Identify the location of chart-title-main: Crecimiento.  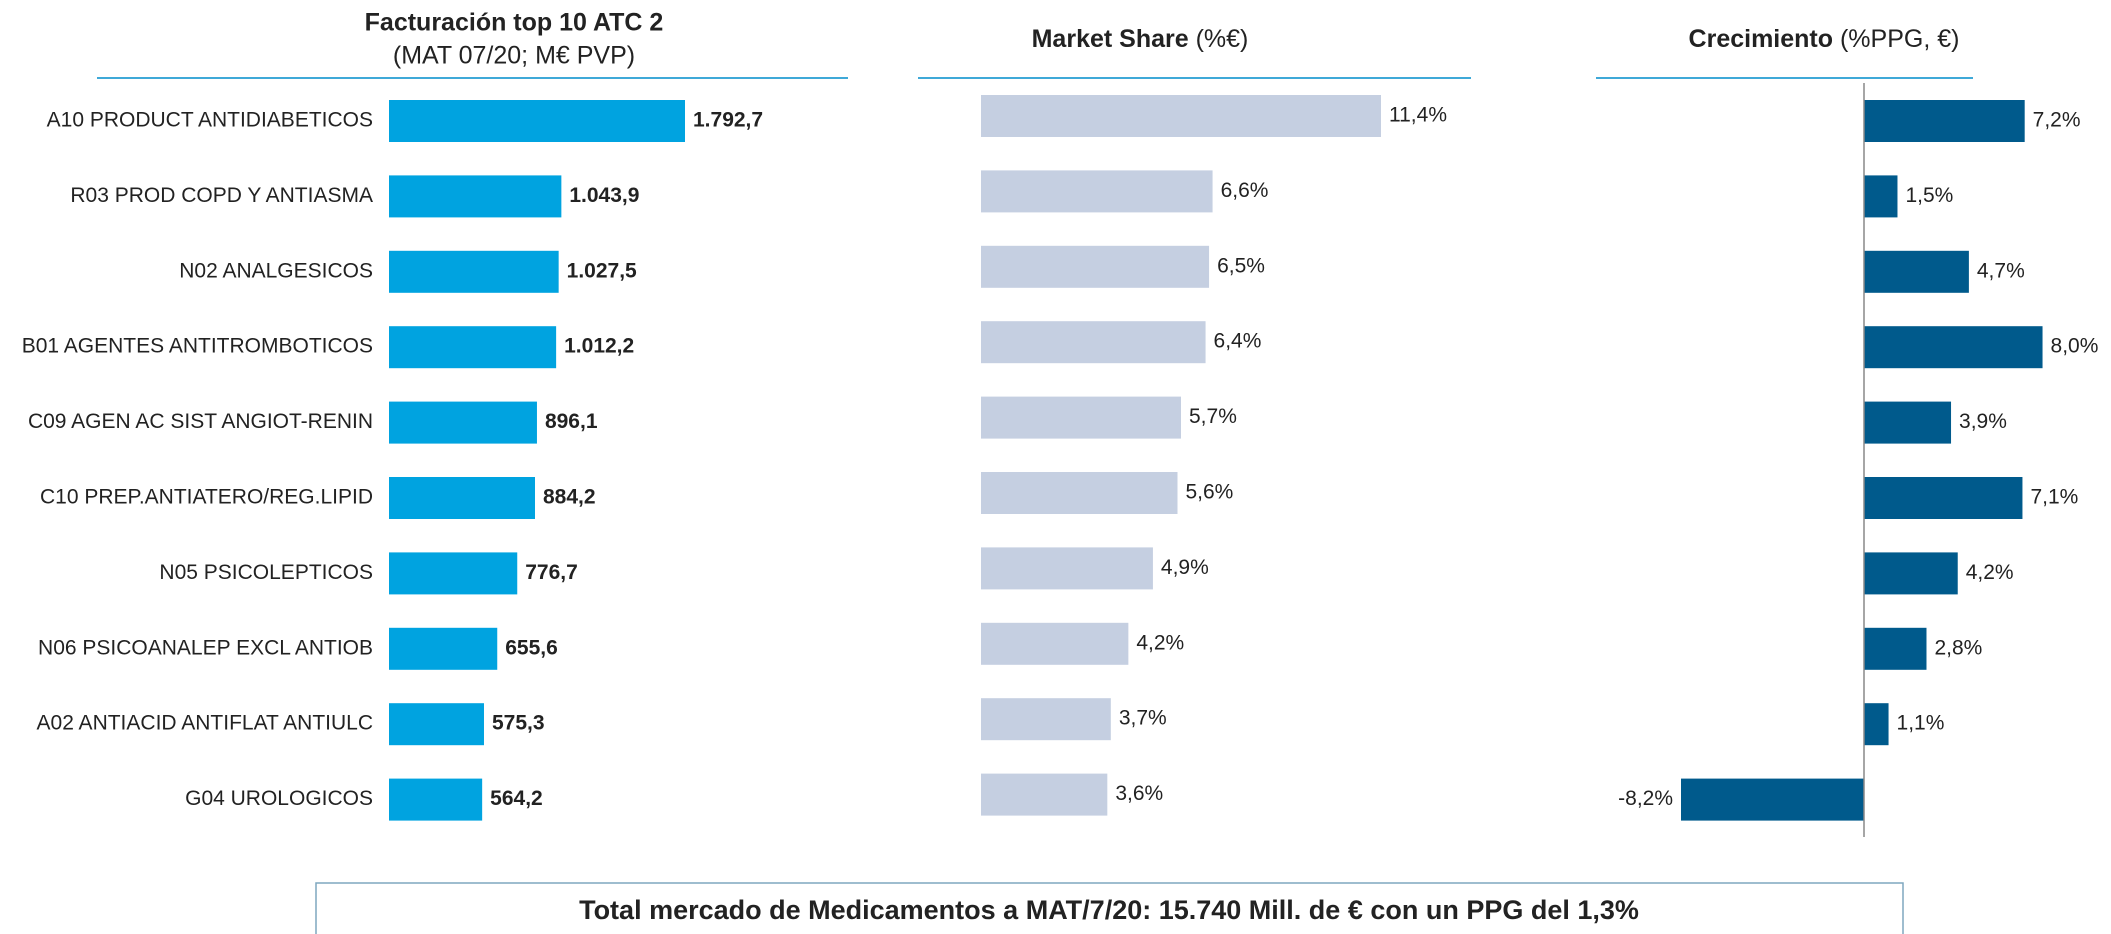
(1761, 39).